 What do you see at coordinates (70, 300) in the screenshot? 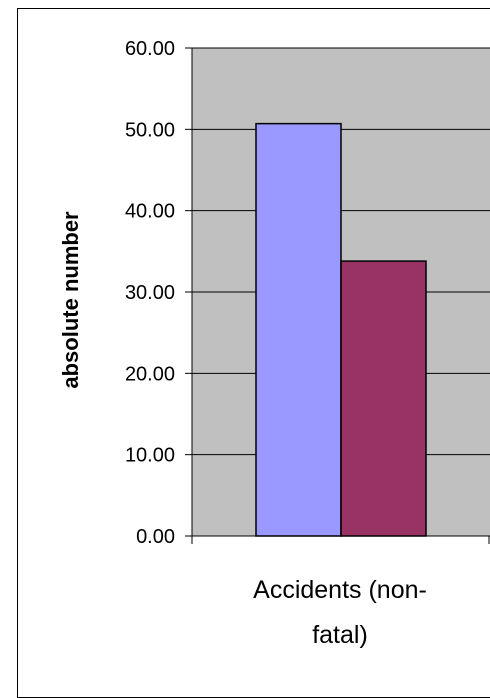
I see `y-axis-title: absolute number` at bounding box center [70, 300].